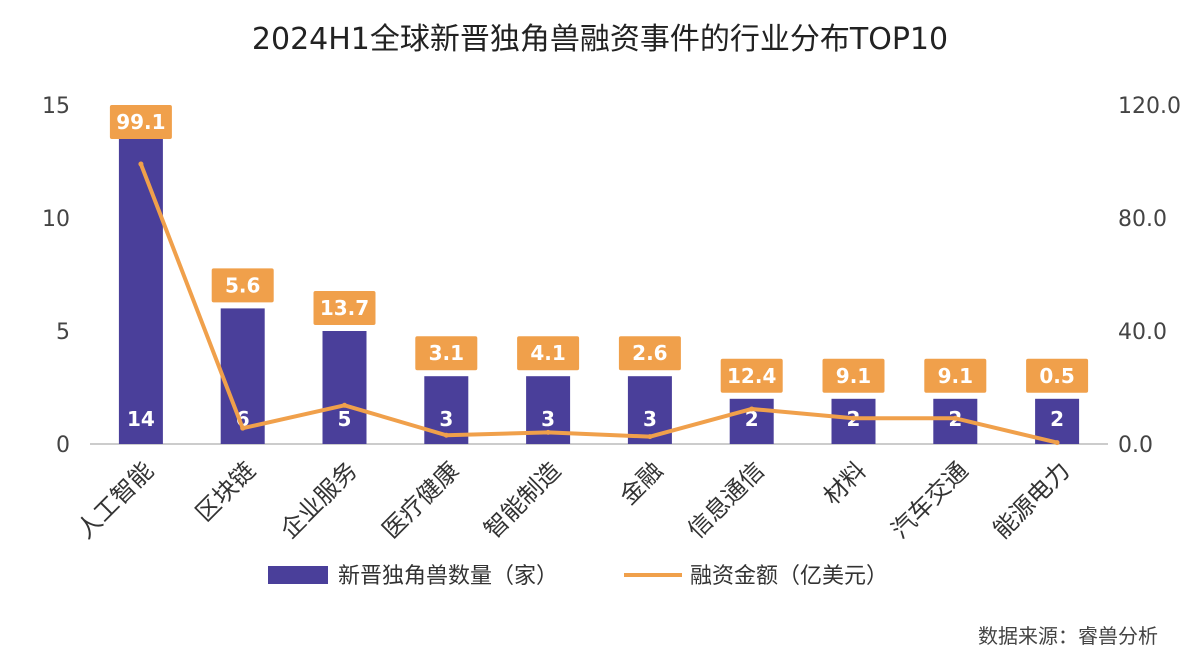  I want to click on legend-line-label: 融资金额（亿美元）, so click(789, 576).